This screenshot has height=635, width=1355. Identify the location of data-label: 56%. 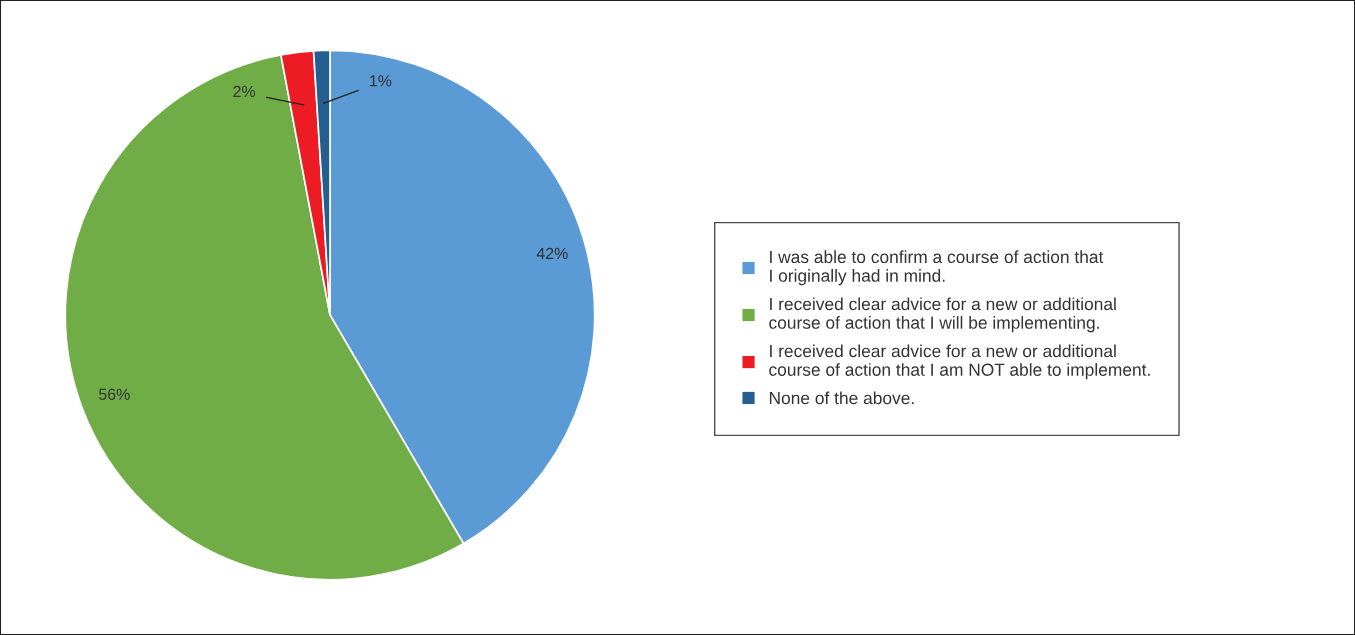
(114, 394).